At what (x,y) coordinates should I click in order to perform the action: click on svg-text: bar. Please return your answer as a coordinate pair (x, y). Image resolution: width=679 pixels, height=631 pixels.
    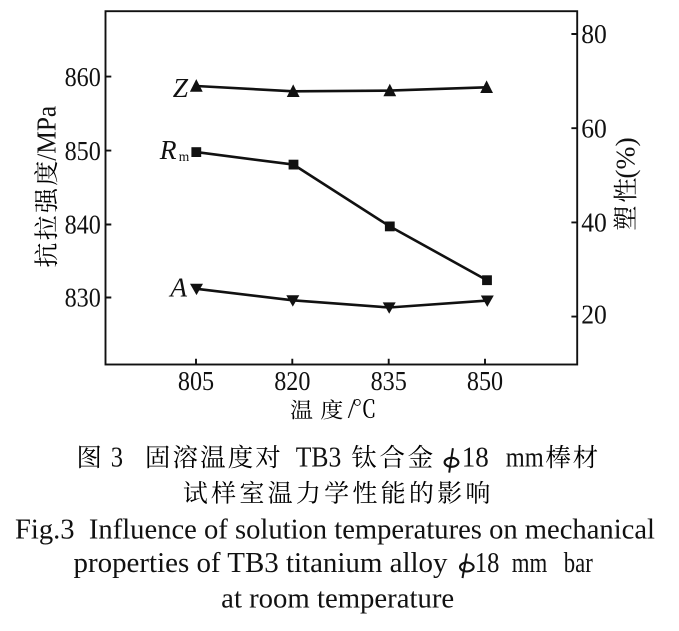
    Looking at the image, I should click on (579, 563).